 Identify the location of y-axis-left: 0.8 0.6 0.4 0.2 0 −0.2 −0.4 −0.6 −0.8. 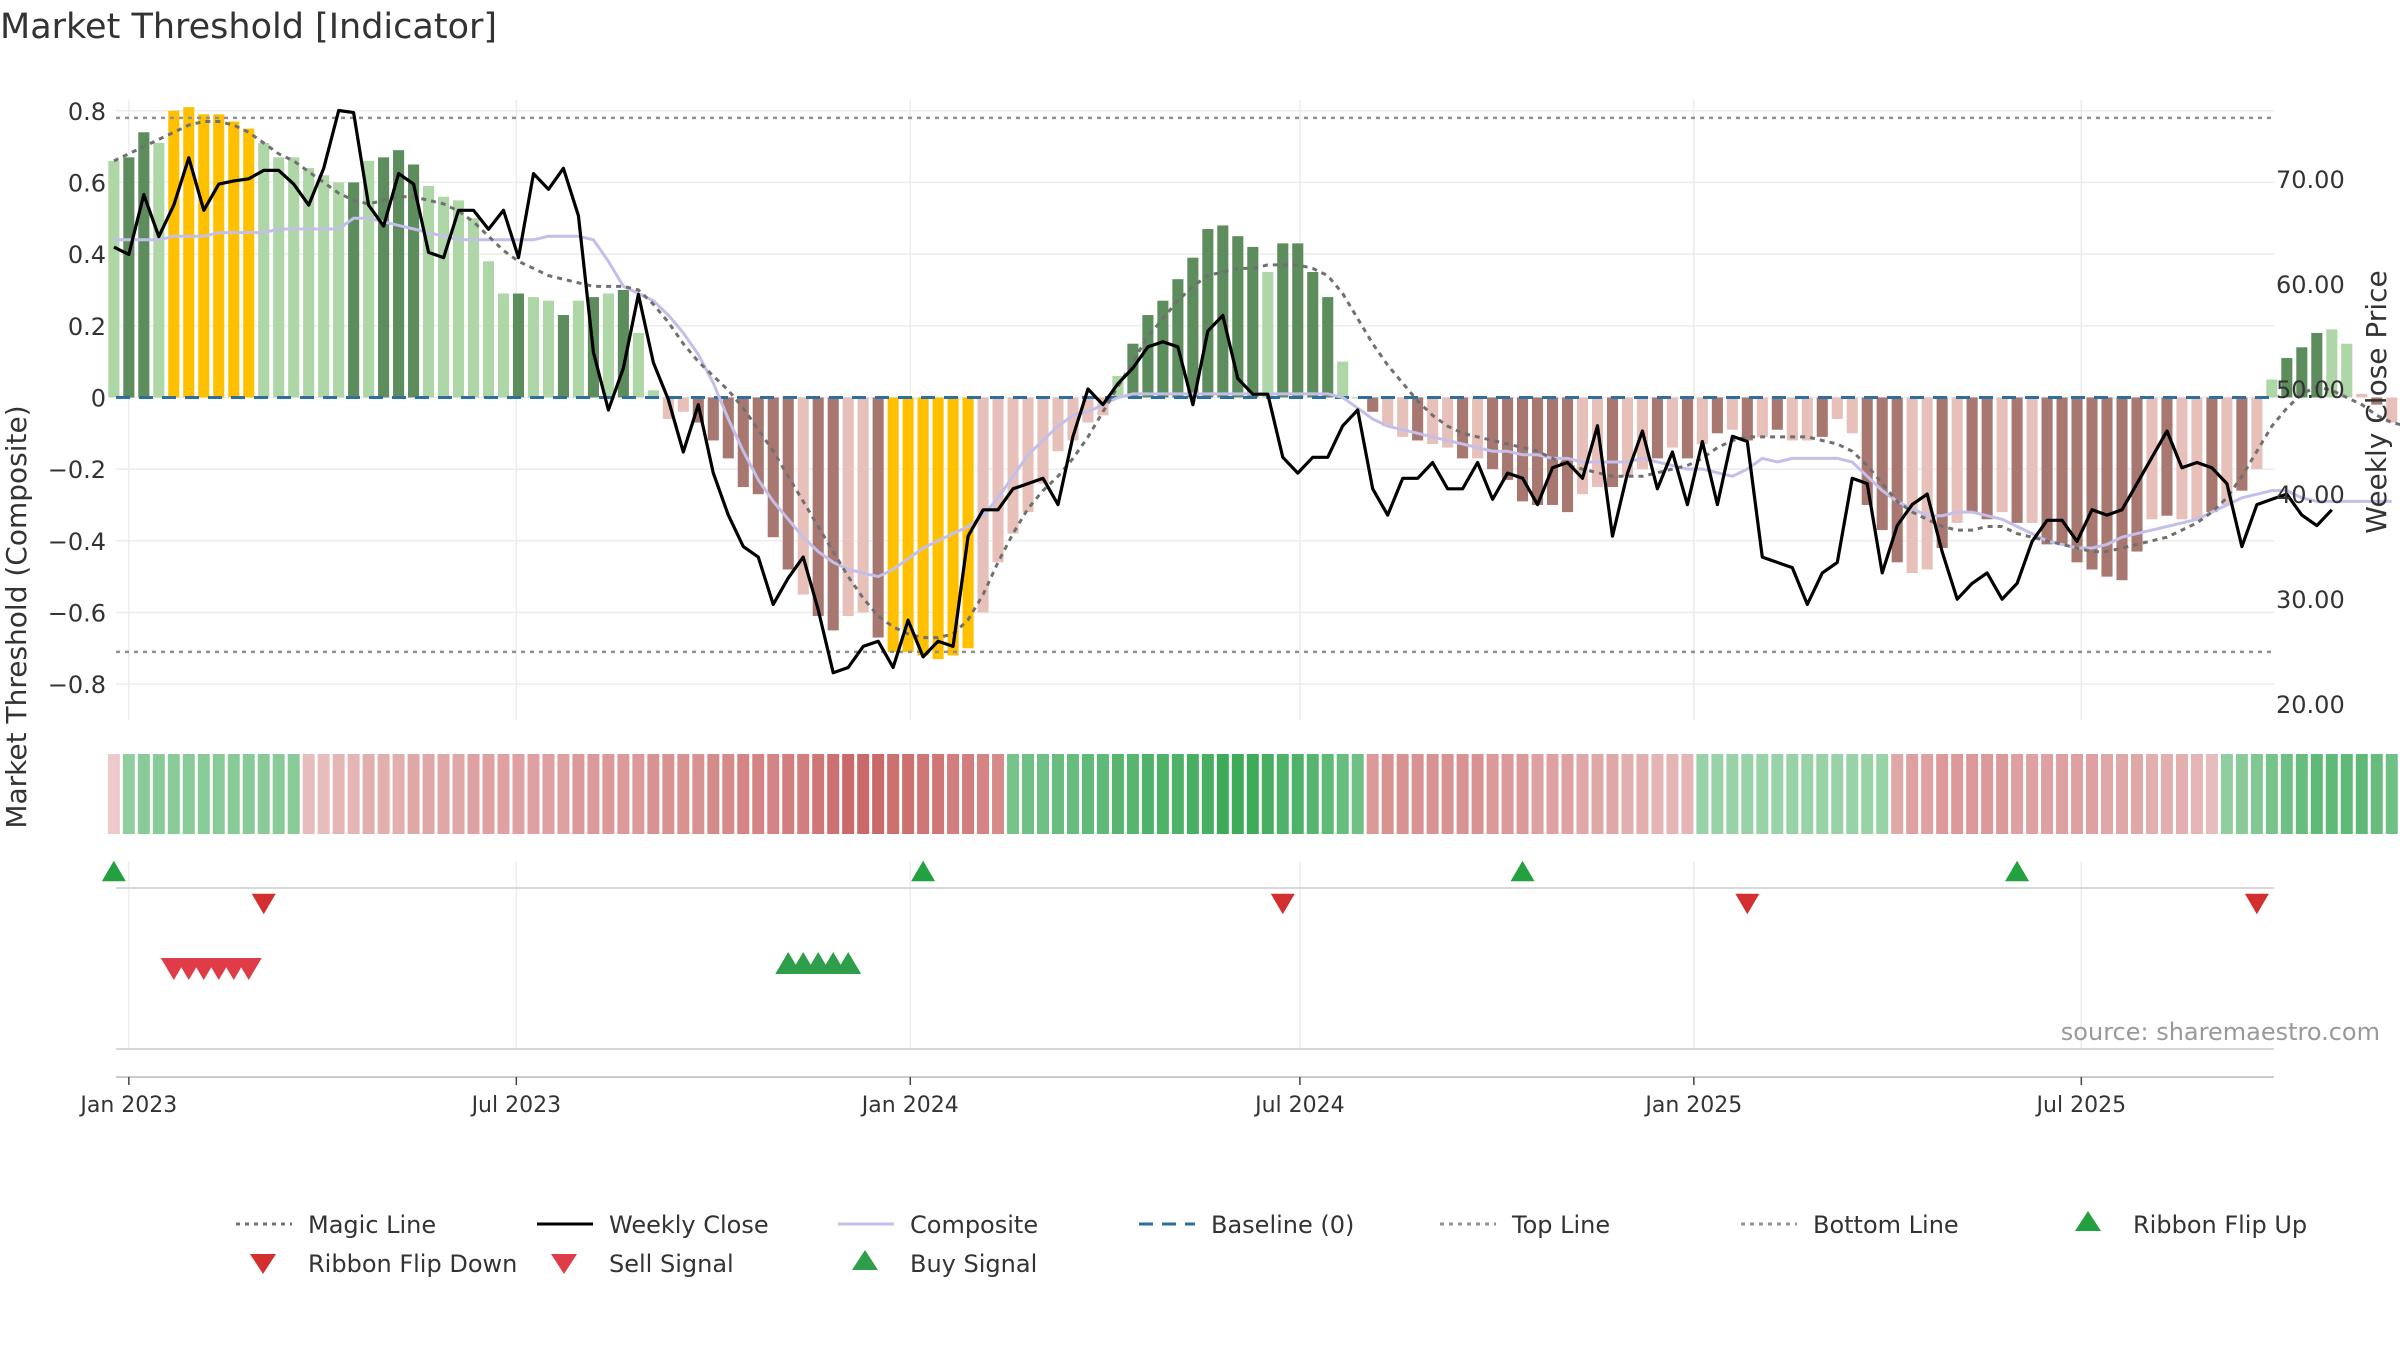
(77, 398).